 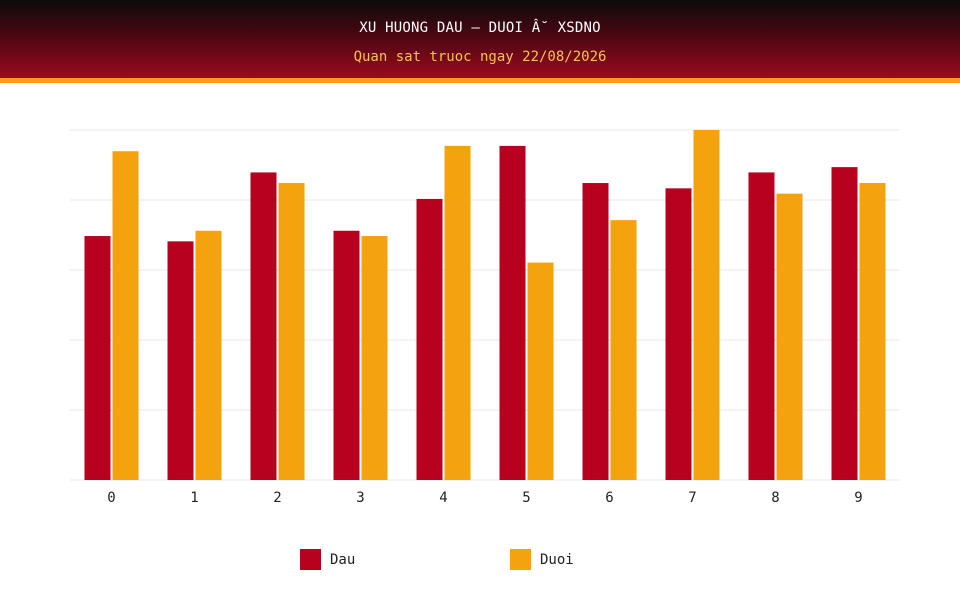 I want to click on chart-title: XU HUONG DAU – DUOI Â˘ XSDNO, so click(x=480, y=28).